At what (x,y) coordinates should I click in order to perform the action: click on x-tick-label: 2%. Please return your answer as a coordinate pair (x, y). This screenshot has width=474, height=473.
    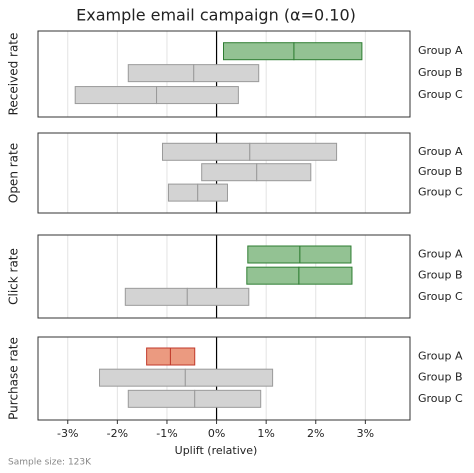
    Looking at the image, I should click on (315, 433).